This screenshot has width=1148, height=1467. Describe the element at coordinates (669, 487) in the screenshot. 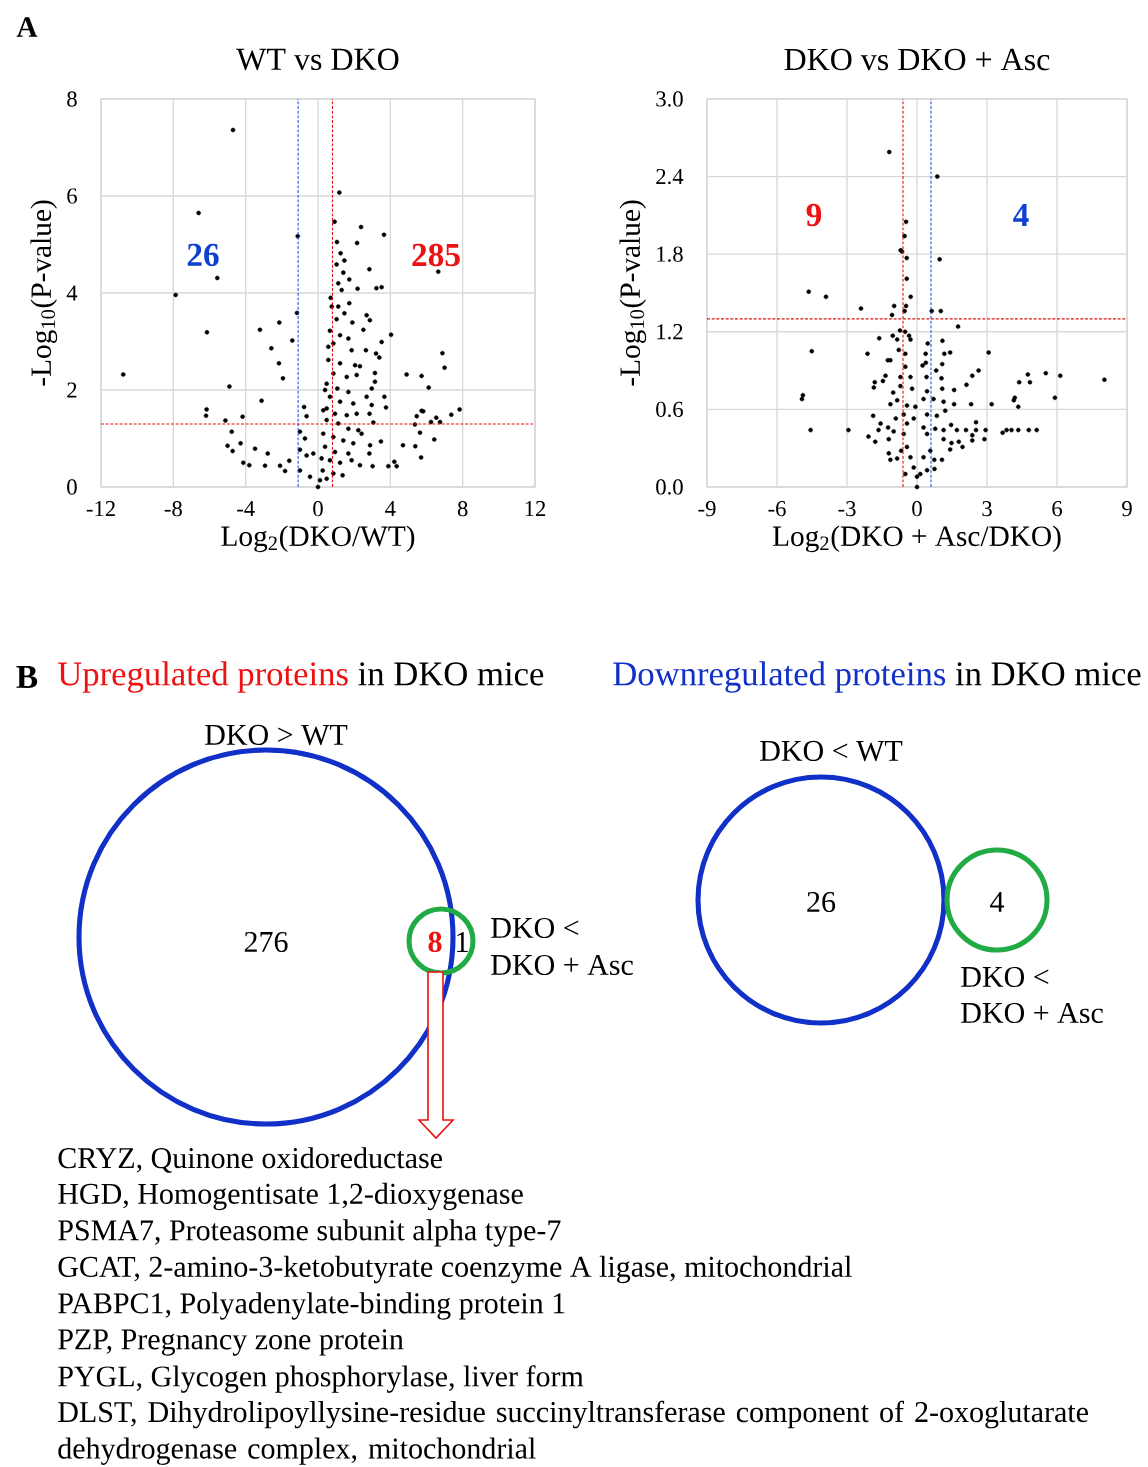

I see `y-tick-label: 0.0` at that location.